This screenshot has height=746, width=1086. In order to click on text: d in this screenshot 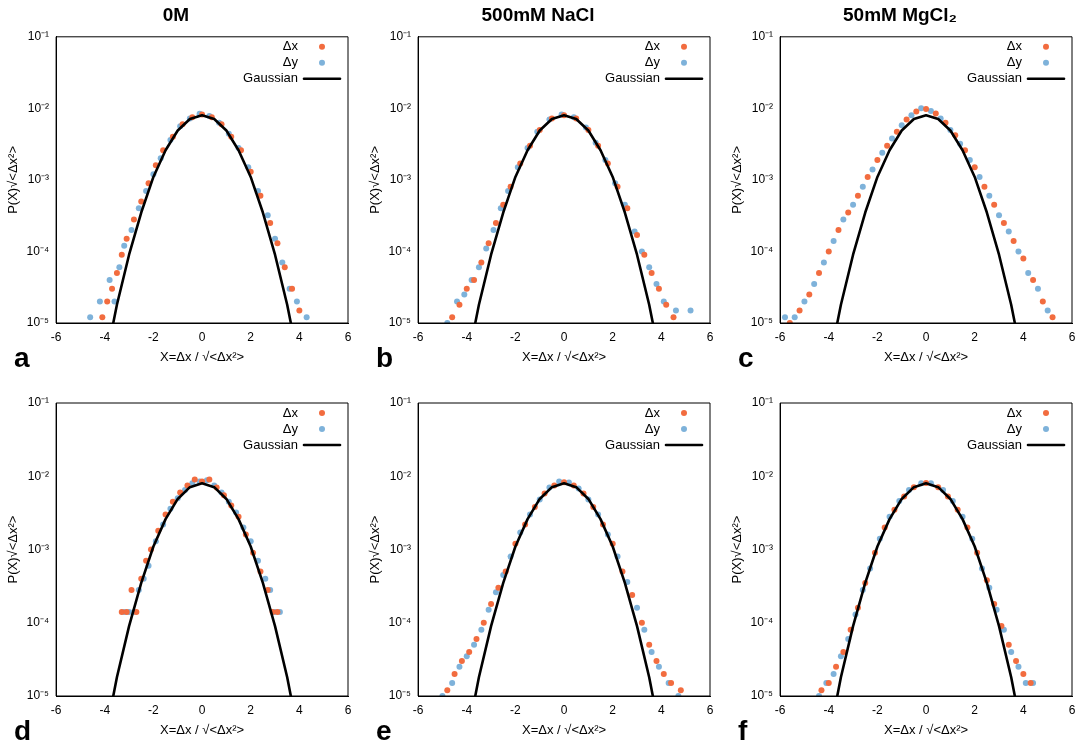, I will do `click(23, 730)`.